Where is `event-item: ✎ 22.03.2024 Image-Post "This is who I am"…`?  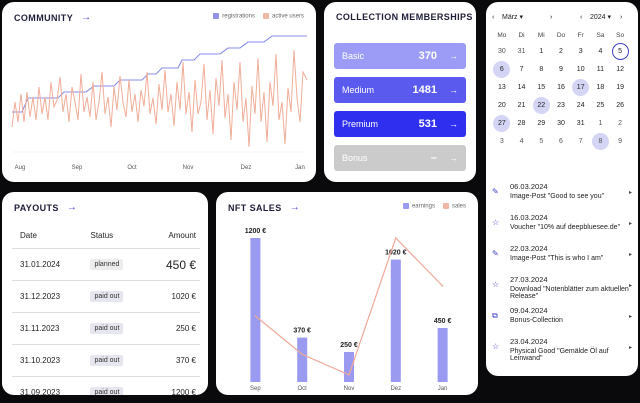
event-item: ✎ 22.03.2024 Image-Post "This is who I am"… is located at coordinates (562, 259).